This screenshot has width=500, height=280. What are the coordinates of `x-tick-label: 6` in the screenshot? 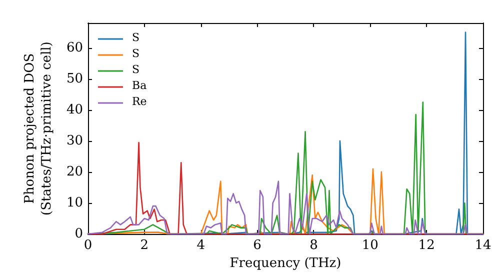 It's located at (257, 245).